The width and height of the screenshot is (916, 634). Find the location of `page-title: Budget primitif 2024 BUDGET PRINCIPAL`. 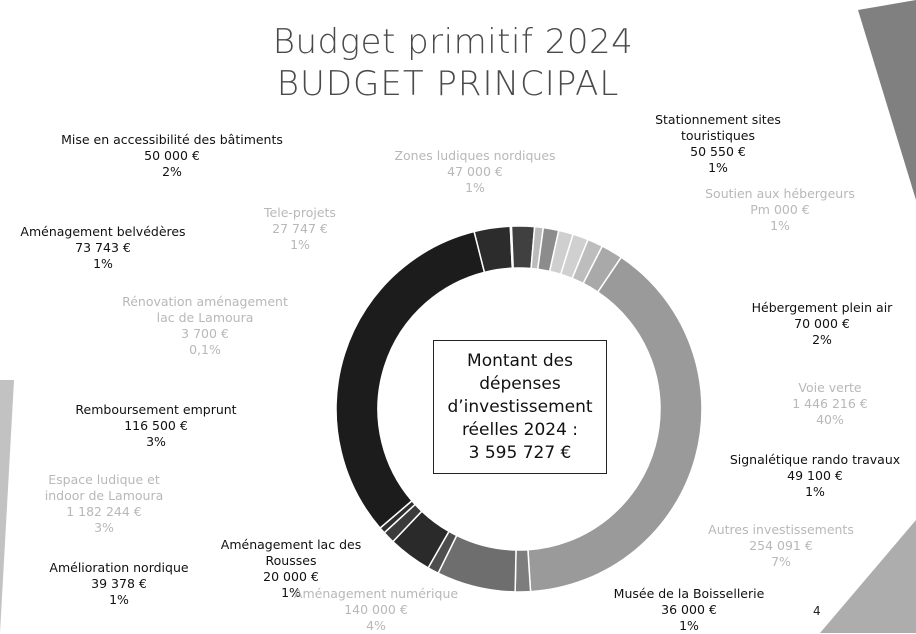

page-title: Budget primitif 2024 BUDGET PRINCIPAL is located at coordinates (458, 63).